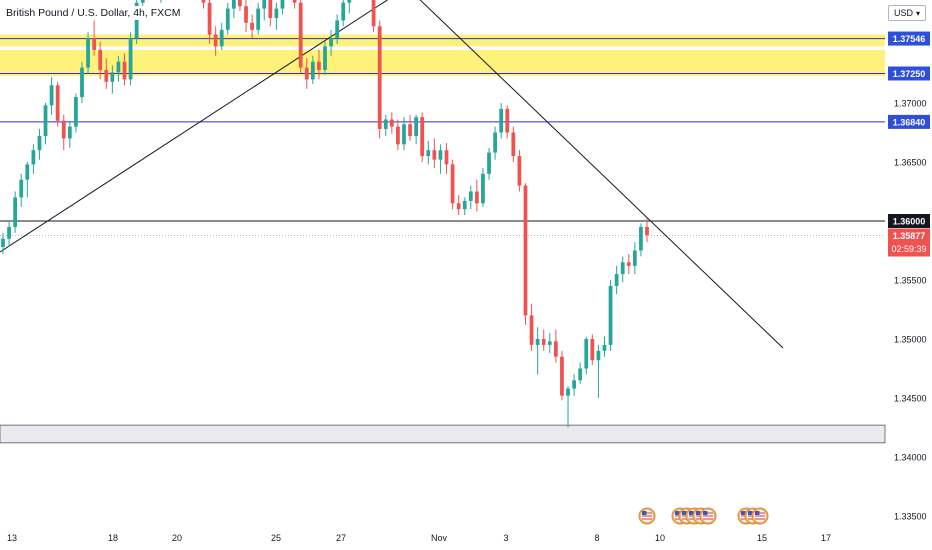  What do you see at coordinates (907, 13) in the screenshot?
I see `currency-selector: USD ▾` at bounding box center [907, 13].